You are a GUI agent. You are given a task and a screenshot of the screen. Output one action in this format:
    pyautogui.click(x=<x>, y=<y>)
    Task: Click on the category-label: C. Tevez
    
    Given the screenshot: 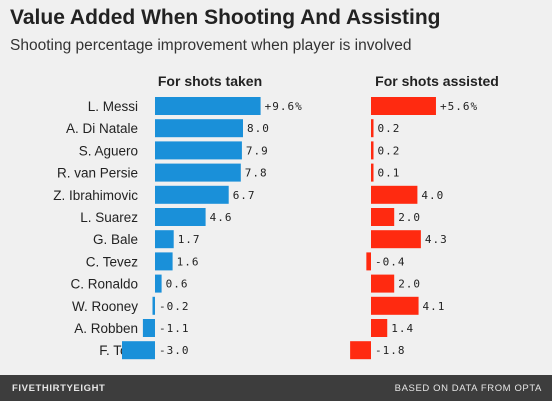 What is the action you would take?
    pyautogui.click(x=112, y=261)
    